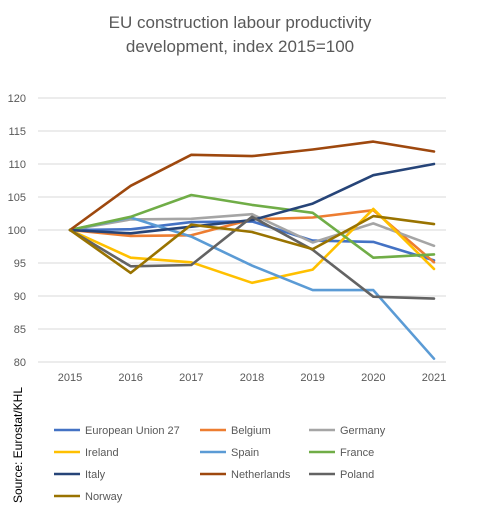 The width and height of the screenshot is (480, 520). I want to click on series-line-france, so click(252, 226).